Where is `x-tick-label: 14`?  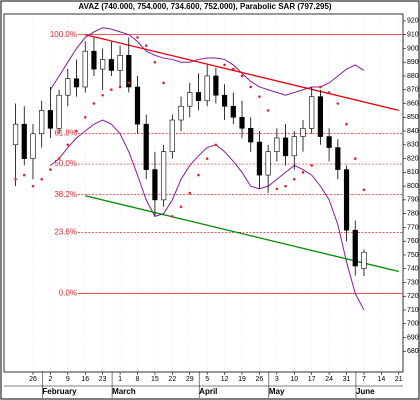
x-tick-label: 14 is located at coordinates (381, 379).